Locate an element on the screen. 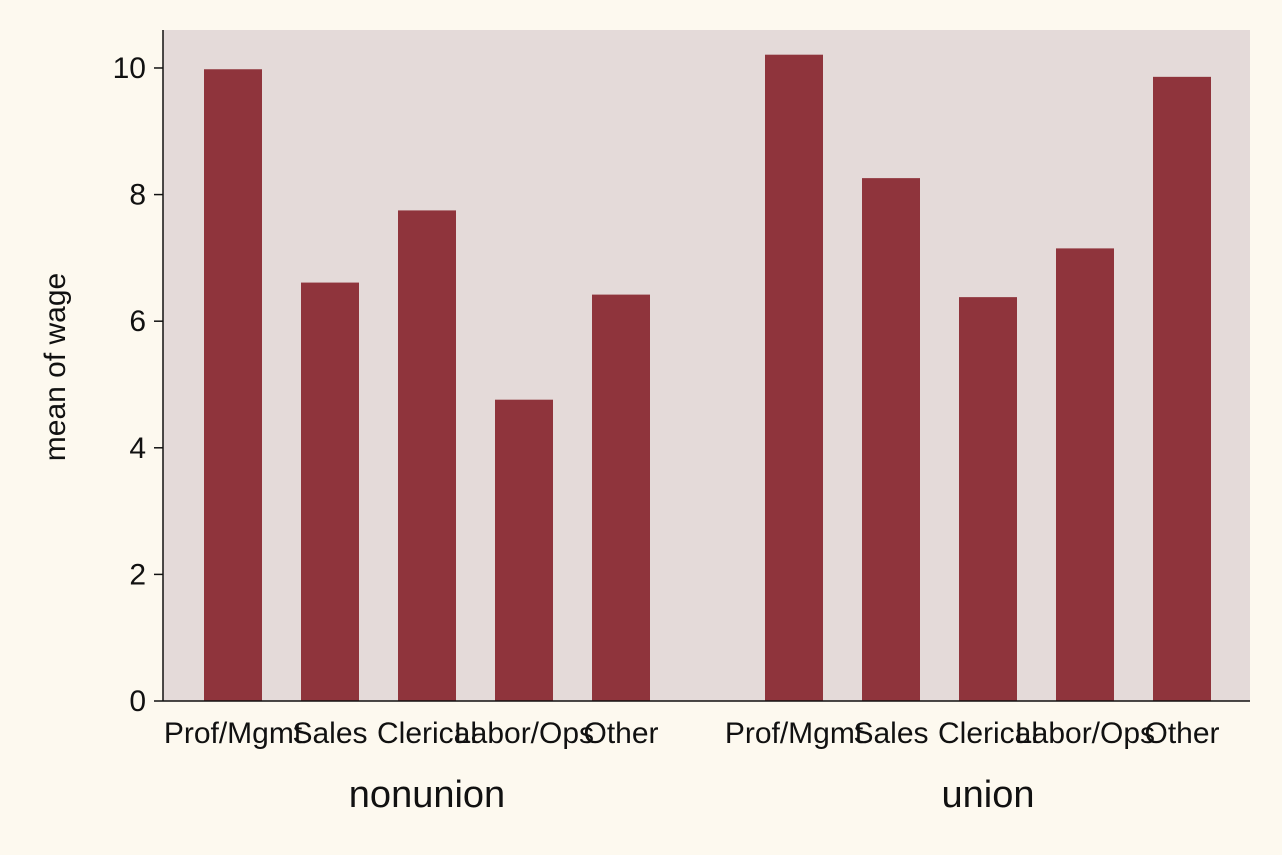  group-labels: nonunion union is located at coordinates (692, 795).